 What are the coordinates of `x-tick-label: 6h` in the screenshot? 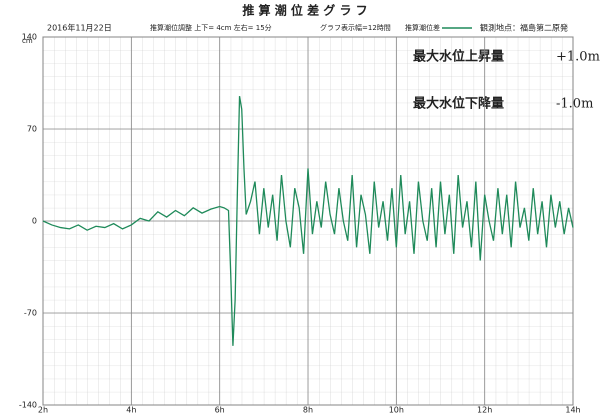 It's located at (220, 410).